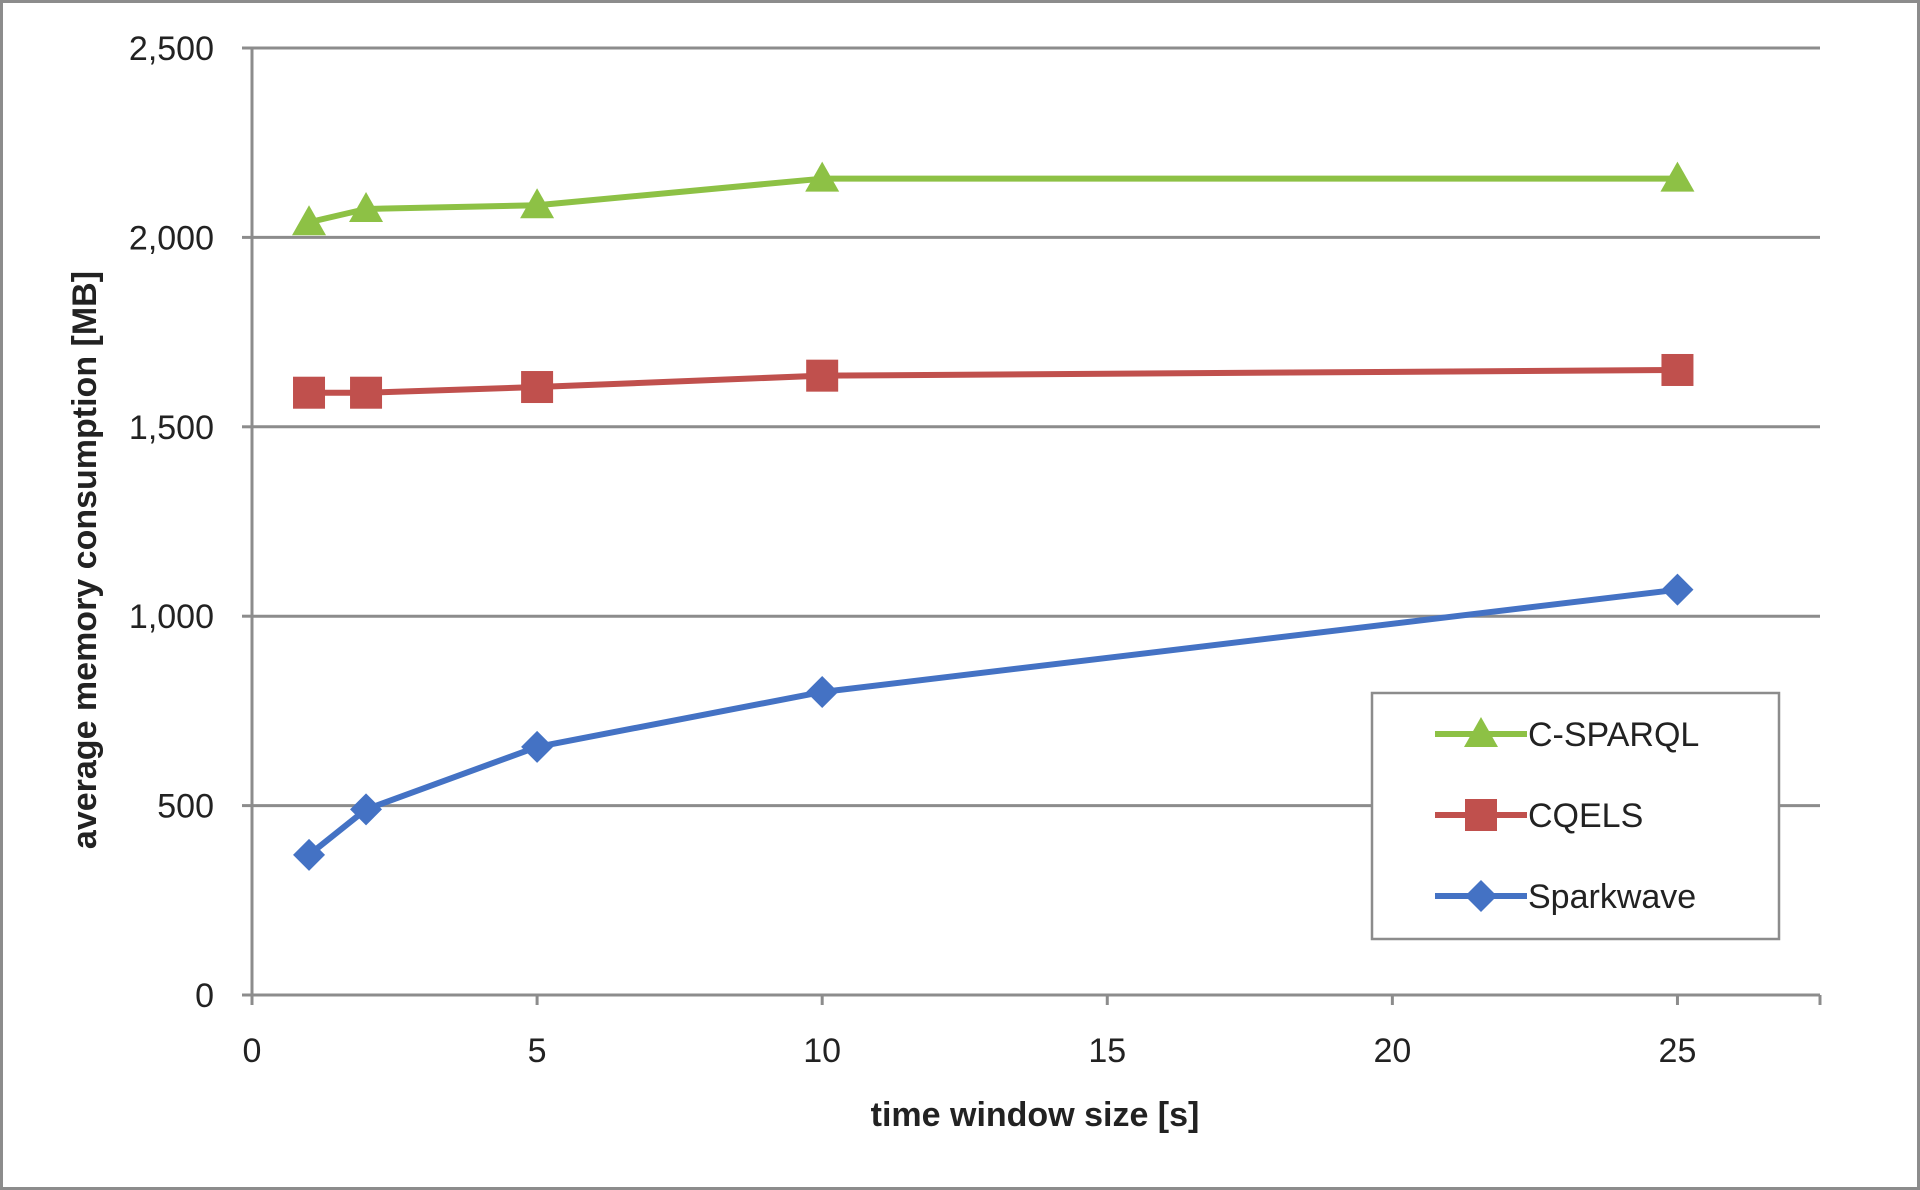 The width and height of the screenshot is (1920, 1190). I want to click on x-axis-title: time window size [s], so click(1035, 1115).